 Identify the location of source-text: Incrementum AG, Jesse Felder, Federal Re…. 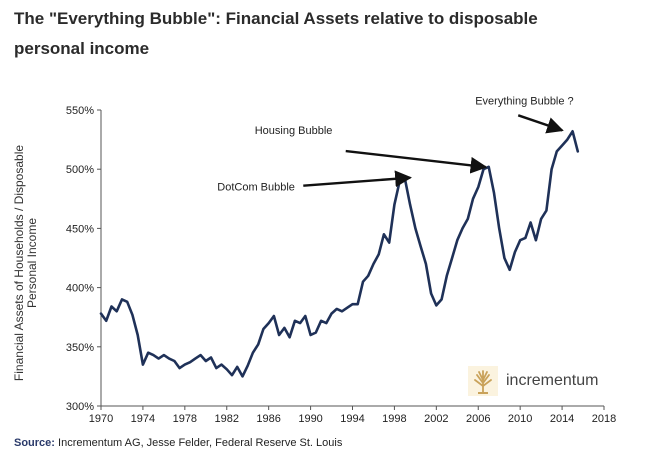
(200, 443).